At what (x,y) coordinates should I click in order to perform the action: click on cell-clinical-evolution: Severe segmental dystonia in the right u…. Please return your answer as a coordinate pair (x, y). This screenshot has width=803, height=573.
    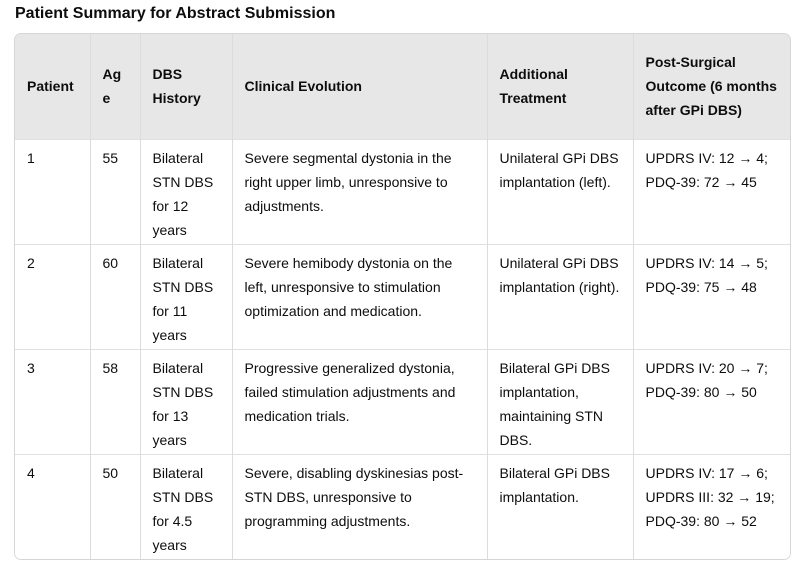
    Looking at the image, I should click on (360, 191).